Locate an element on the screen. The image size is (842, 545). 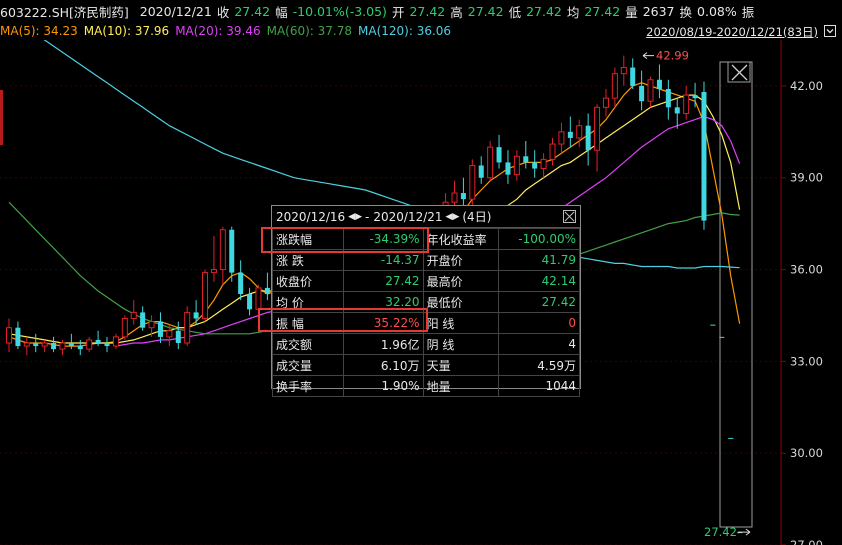
chevron-down-icon is located at coordinates (830, 31).